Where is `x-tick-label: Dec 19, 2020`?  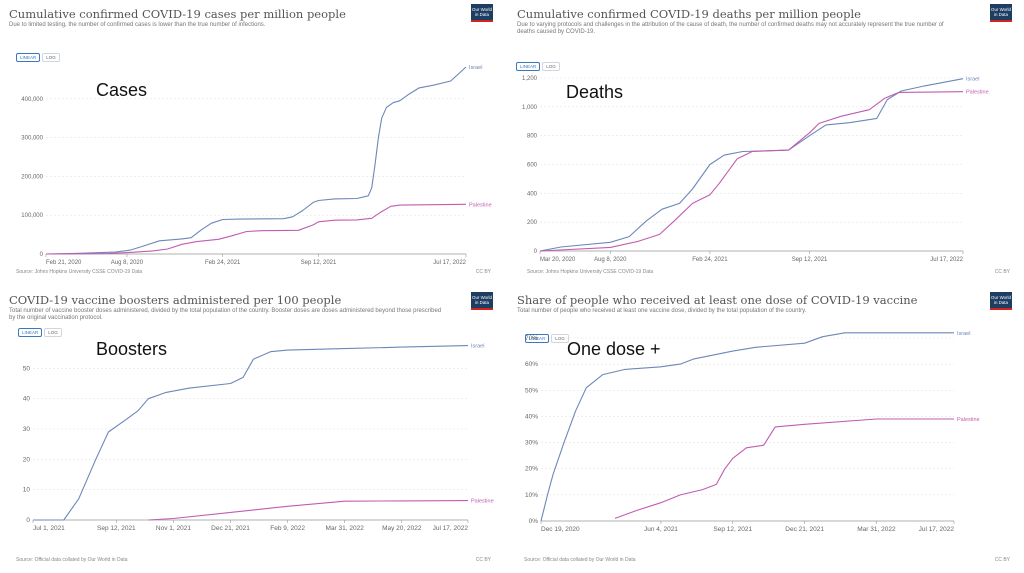 x-tick-label: Dec 19, 2020 is located at coordinates (560, 529).